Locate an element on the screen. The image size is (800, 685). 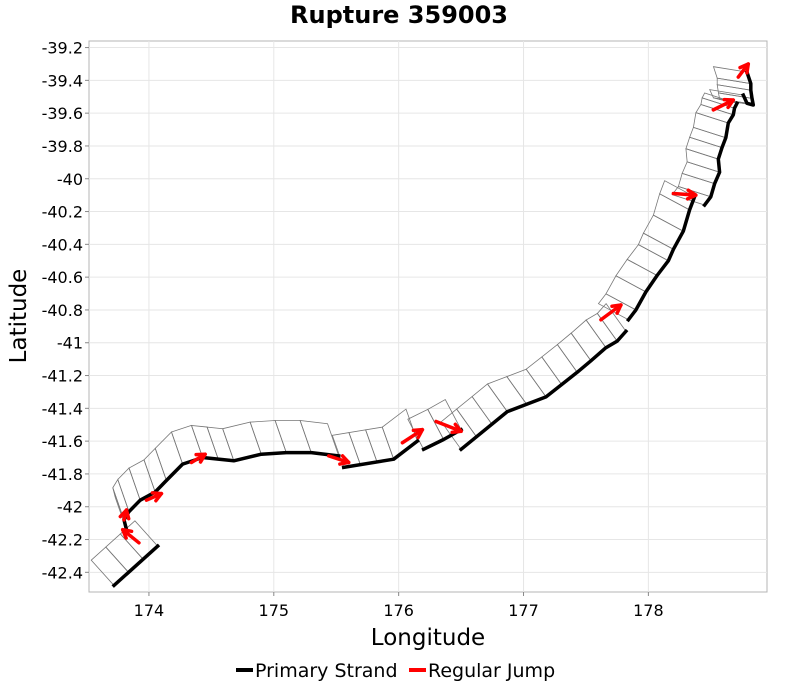
x-tick-label: 178 is located at coordinates (648, 610).